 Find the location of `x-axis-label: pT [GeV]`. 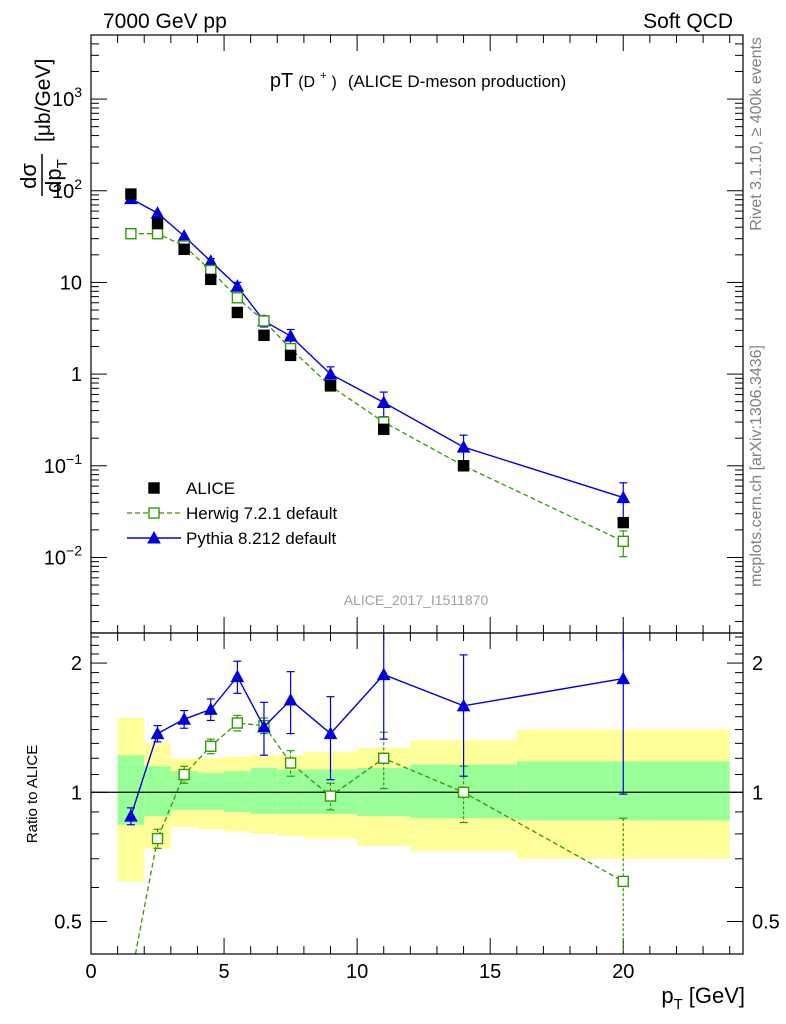

x-axis-label: pT [GeV] is located at coordinates (703, 998).